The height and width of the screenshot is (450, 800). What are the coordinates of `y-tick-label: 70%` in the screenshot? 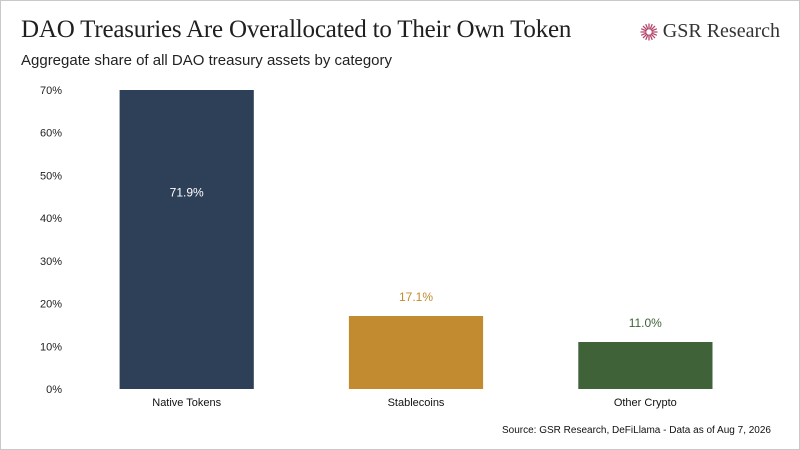 It's located at (51, 91).